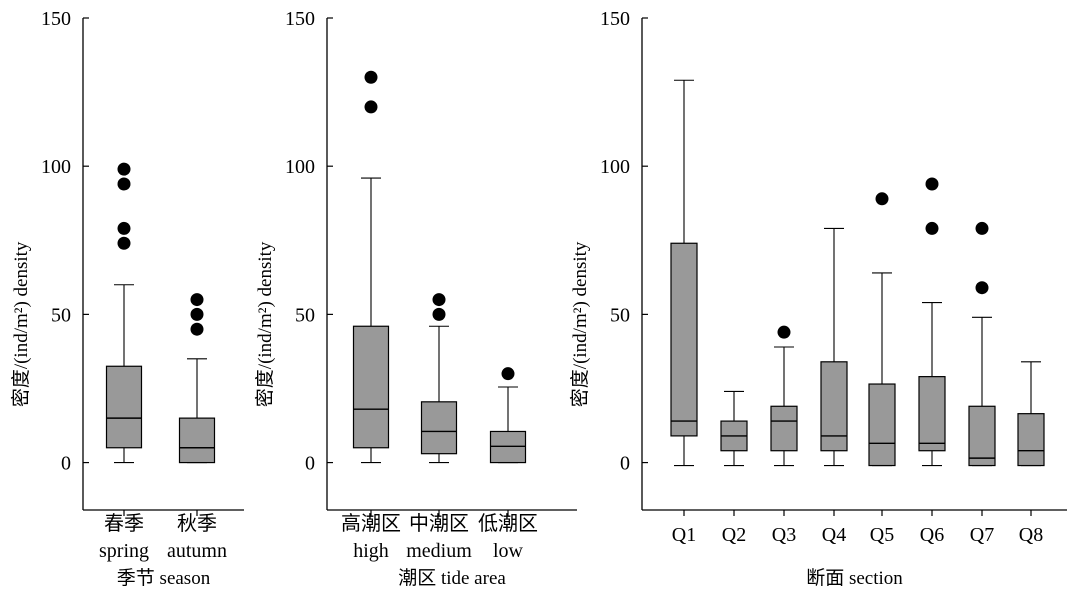 This screenshot has height=595, width=1071. Describe the element at coordinates (508, 551) in the screenshot. I see `x-category-label-en: low` at that location.